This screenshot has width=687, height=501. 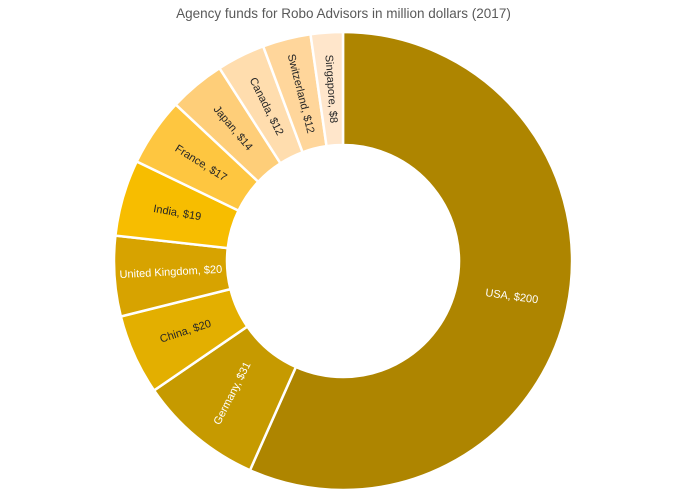 I want to click on slice-singapore, so click(x=327, y=89).